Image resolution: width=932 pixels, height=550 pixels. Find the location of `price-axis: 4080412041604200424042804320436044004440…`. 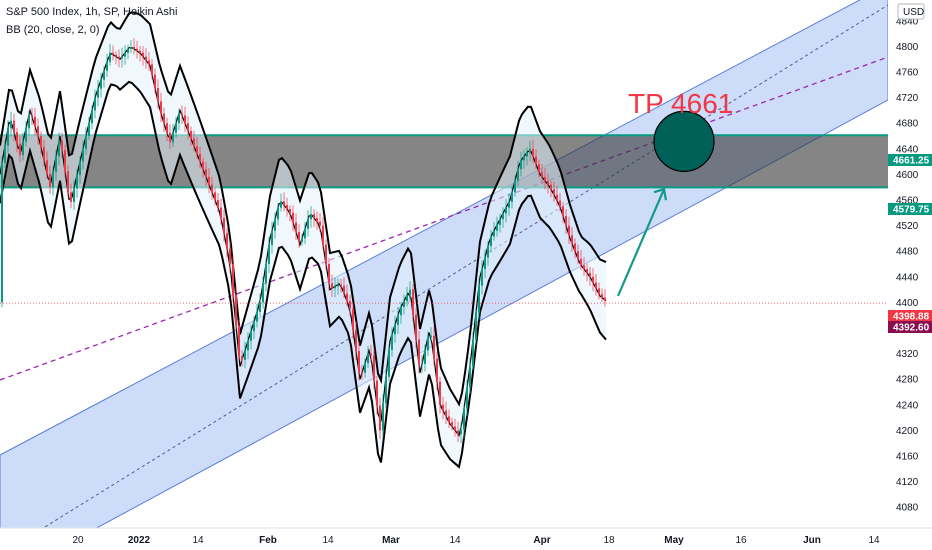

price-axis: 4080412041604200424042804320436044004440… is located at coordinates (910, 264).